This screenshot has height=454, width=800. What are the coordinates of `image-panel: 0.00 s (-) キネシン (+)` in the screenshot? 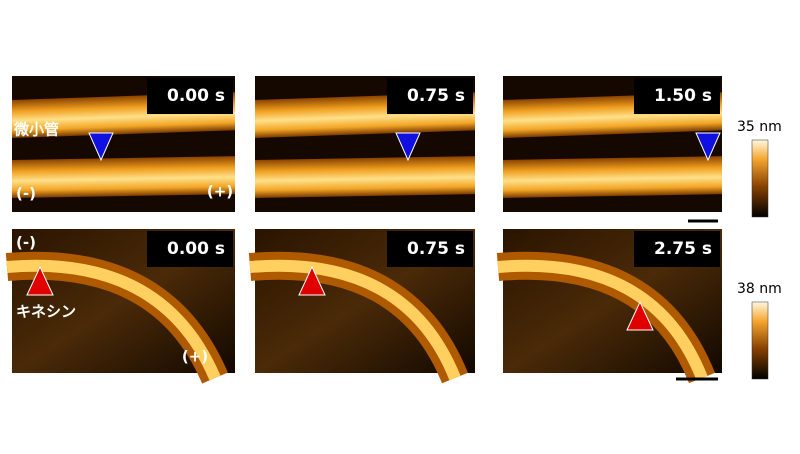 It's located at (120, 306).